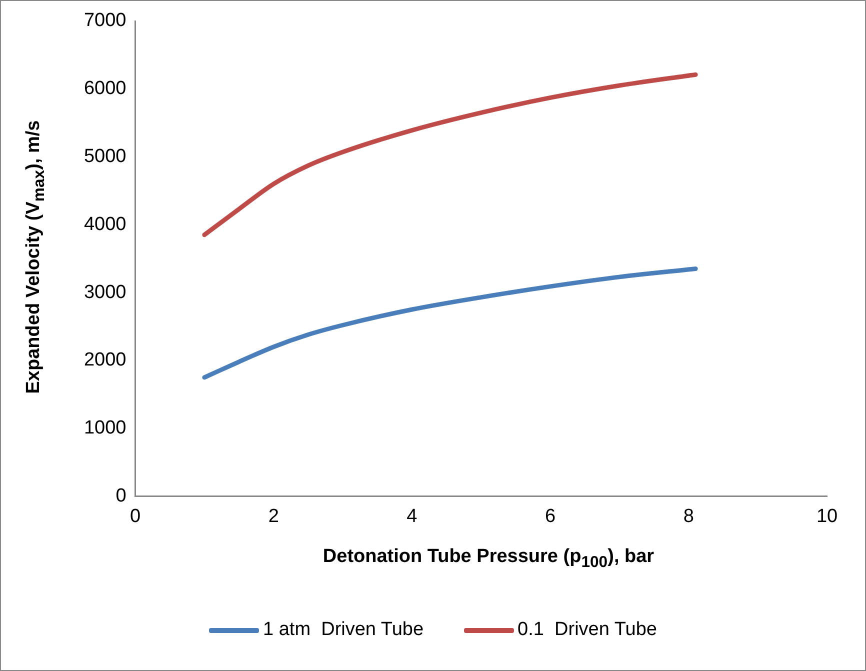  Describe the element at coordinates (105, 292) in the screenshot. I see `y-tick-label: 3000` at that location.